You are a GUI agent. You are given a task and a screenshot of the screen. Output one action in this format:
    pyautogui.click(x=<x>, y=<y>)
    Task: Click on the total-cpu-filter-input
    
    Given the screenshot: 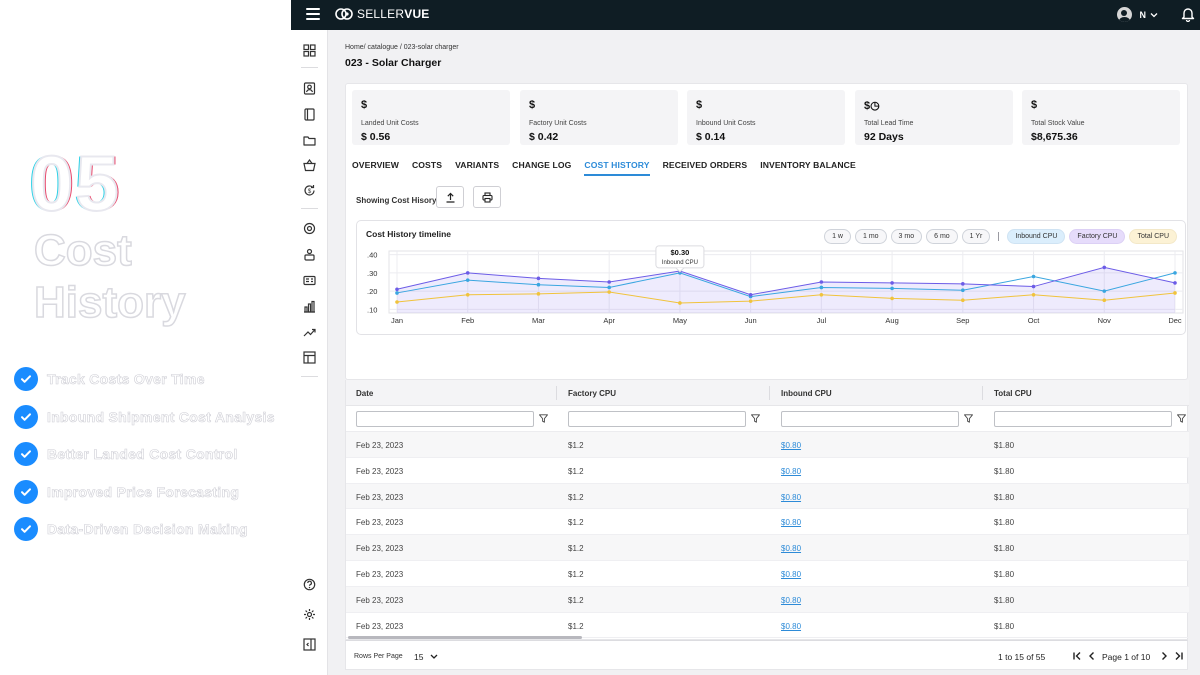 What is the action you would take?
    pyautogui.click(x=1083, y=419)
    